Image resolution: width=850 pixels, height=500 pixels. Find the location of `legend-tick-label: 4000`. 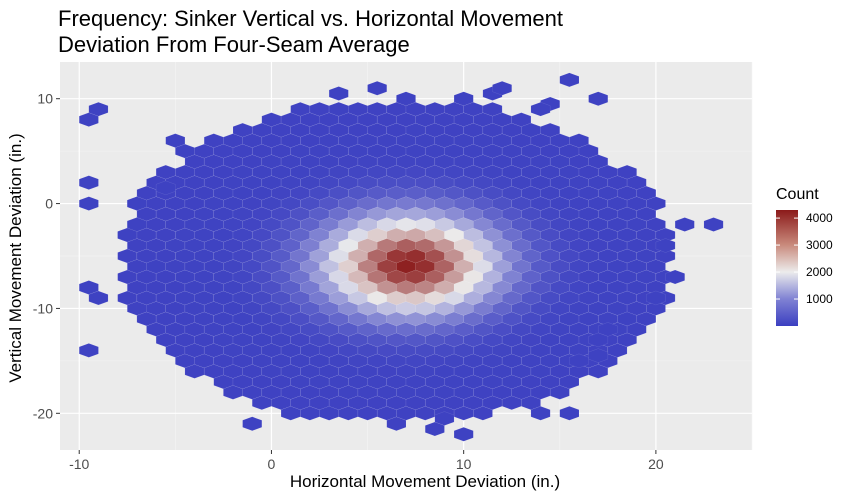

legend-tick-label: 4000 is located at coordinates (819, 218).